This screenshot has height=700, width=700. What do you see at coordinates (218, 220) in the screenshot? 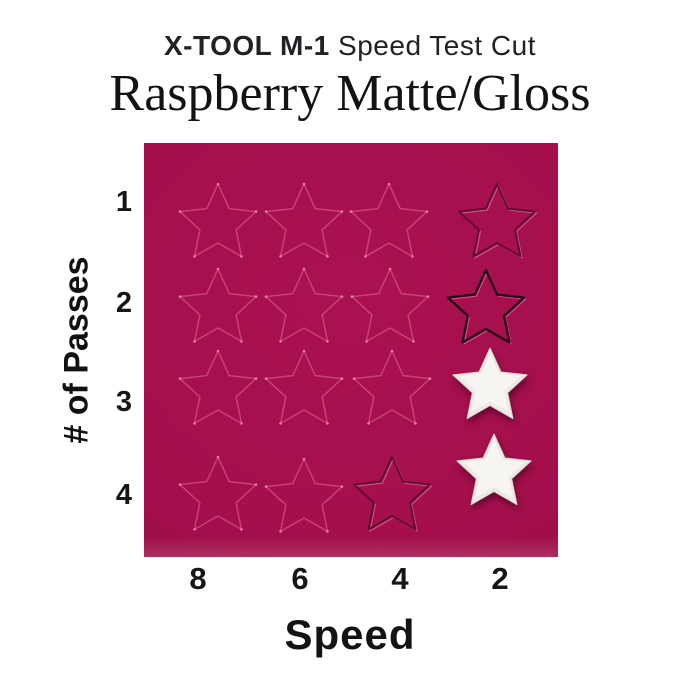
I see `star-cell-p1-s8` at bounding box center [218, 220].